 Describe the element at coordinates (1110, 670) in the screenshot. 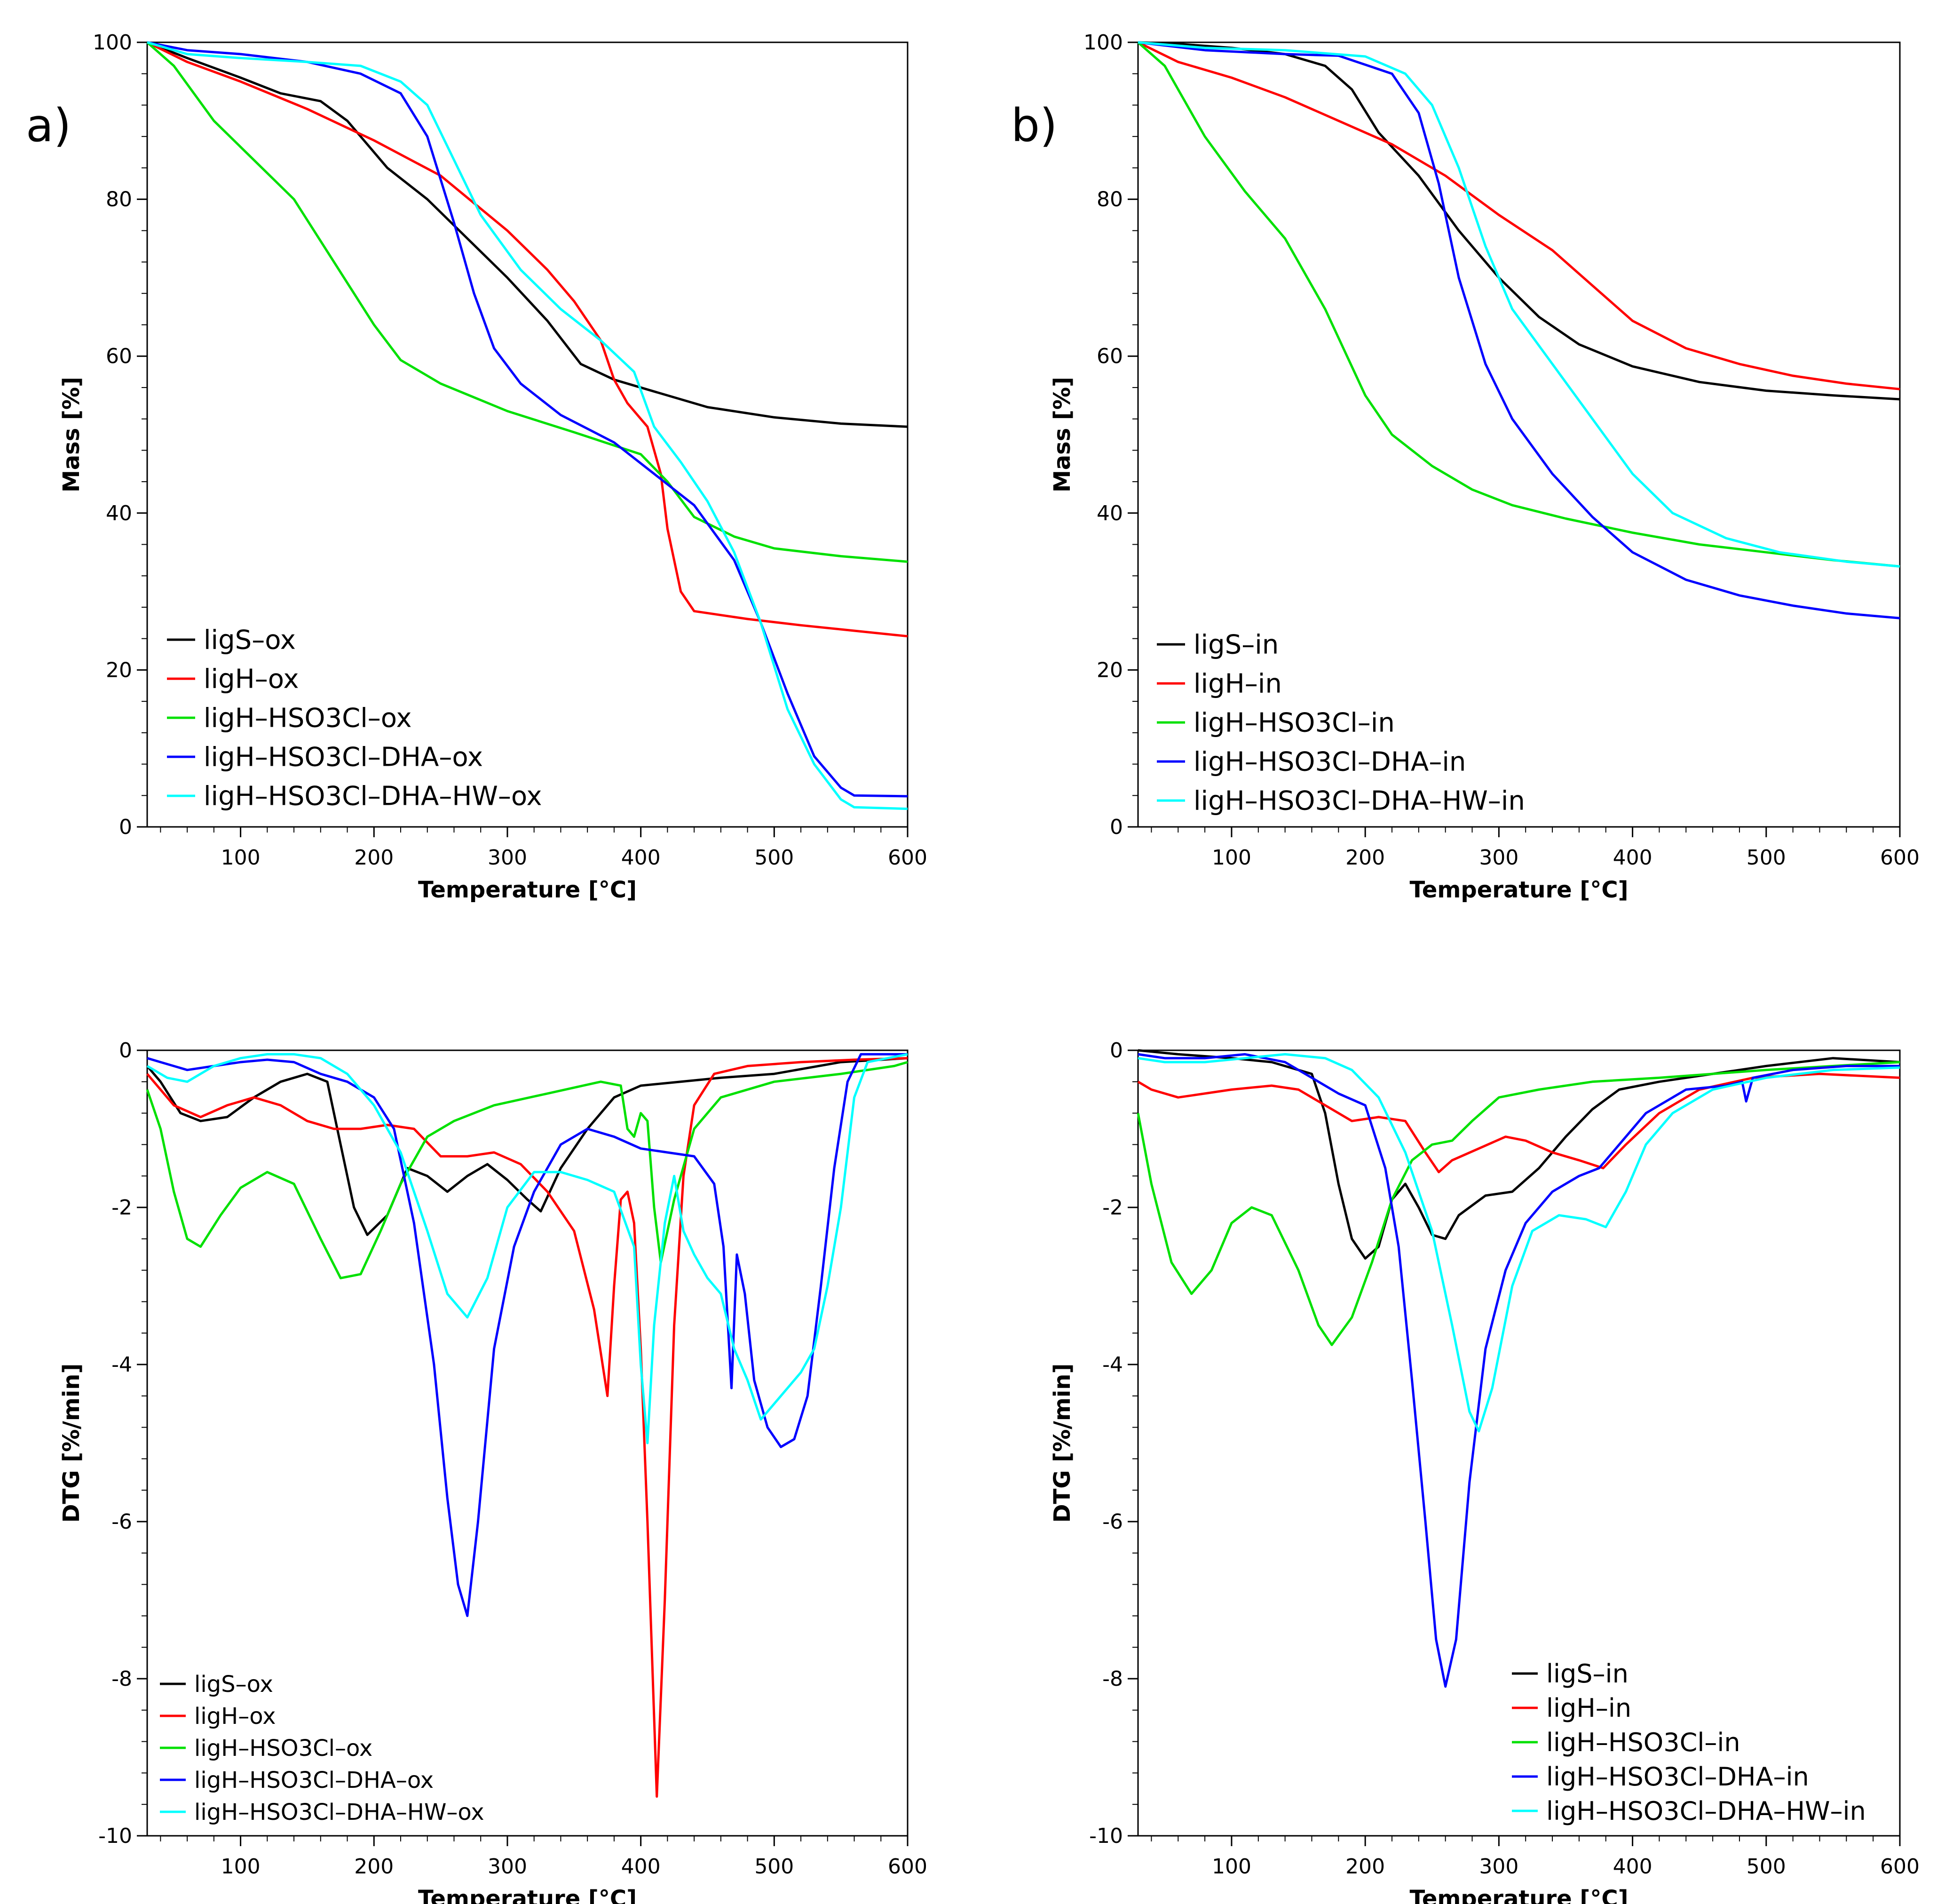

I see `y-tick-label: 20` at that location.